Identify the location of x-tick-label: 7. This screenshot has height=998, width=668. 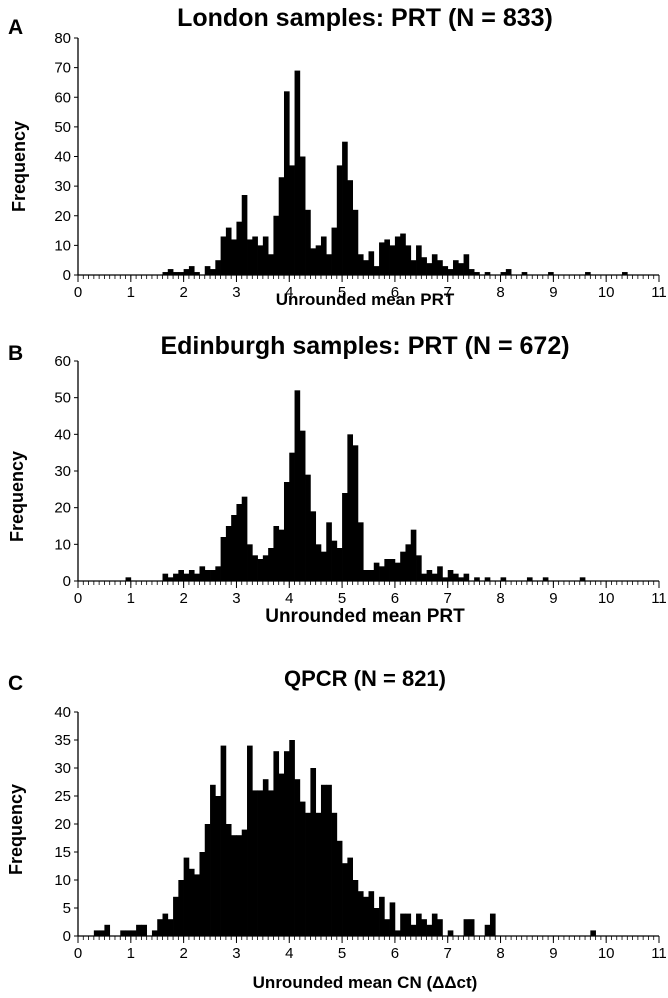
(448, 292).